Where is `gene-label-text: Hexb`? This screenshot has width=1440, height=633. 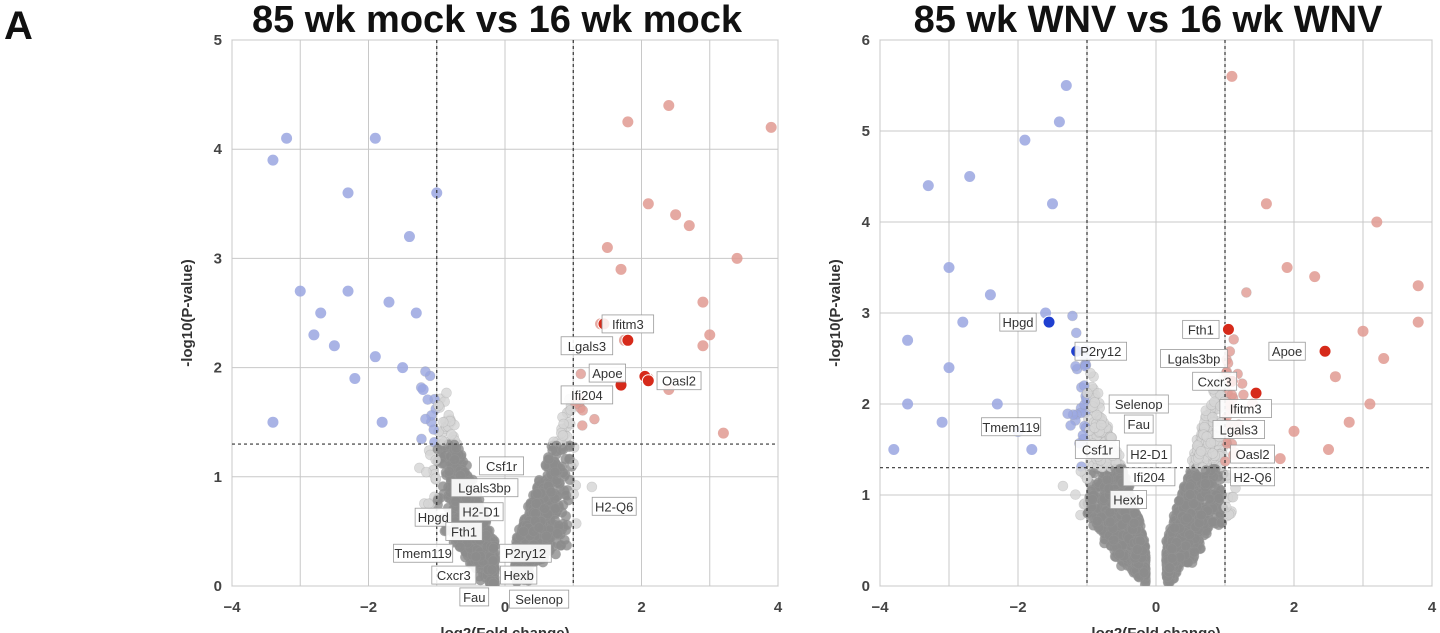 gene-label-text: Hexb is located at coordinates (518, 575).